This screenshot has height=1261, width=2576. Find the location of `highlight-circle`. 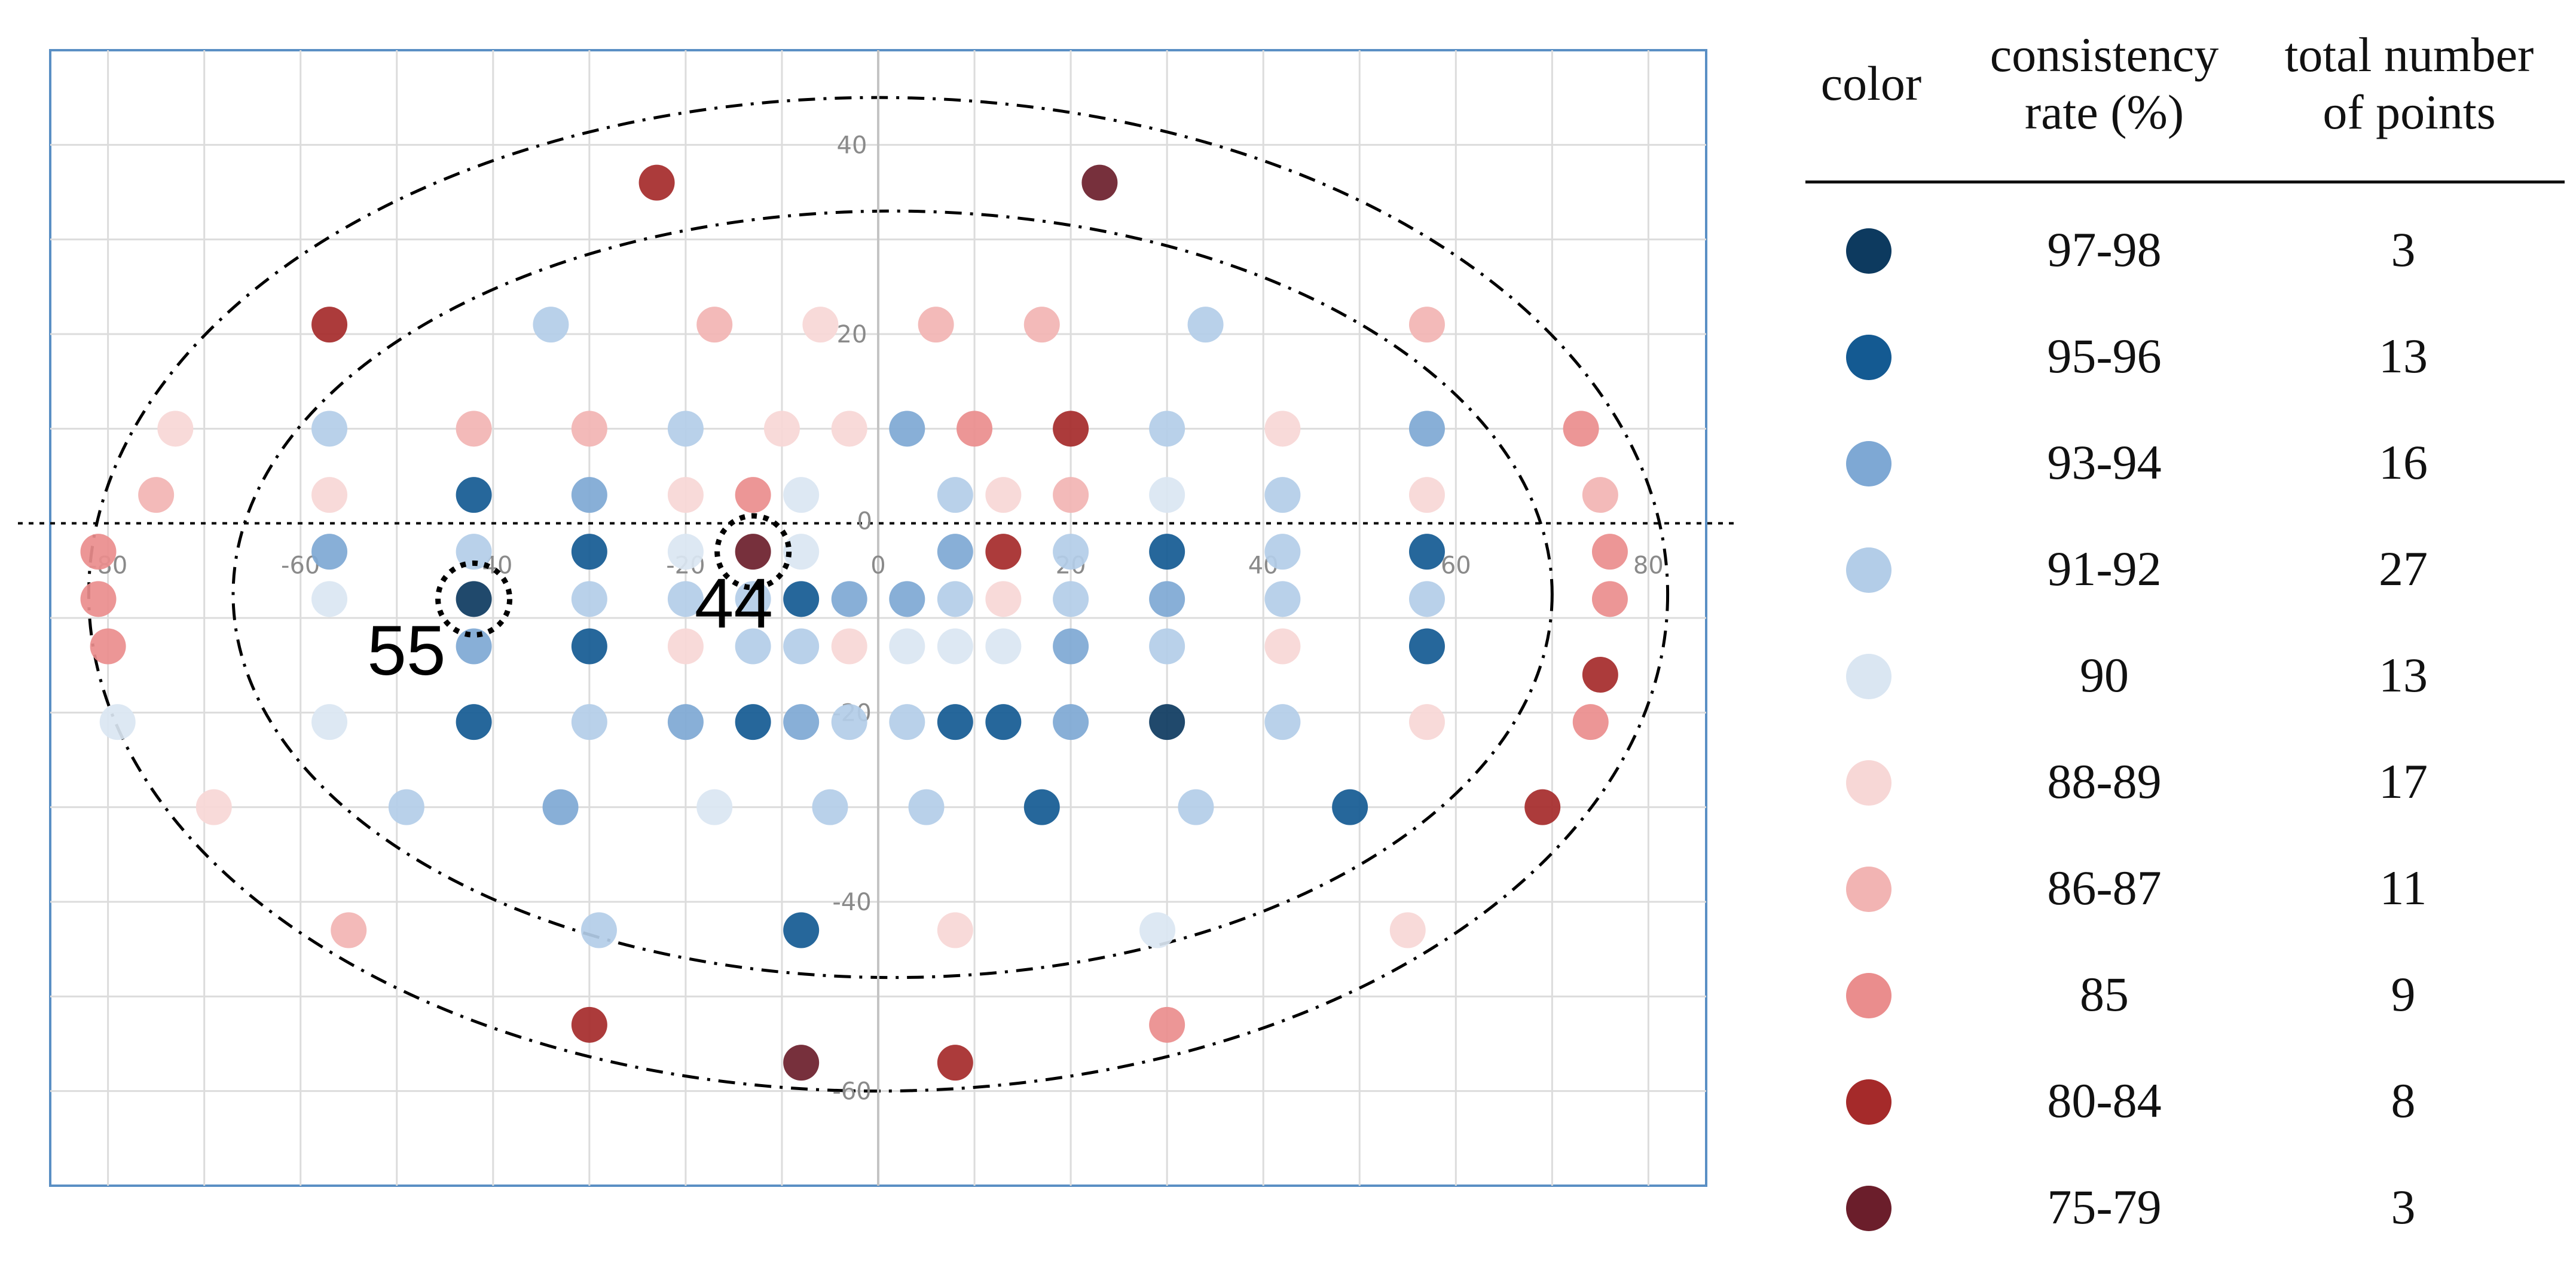

highlight-circle is located at coordinates (474, 599).